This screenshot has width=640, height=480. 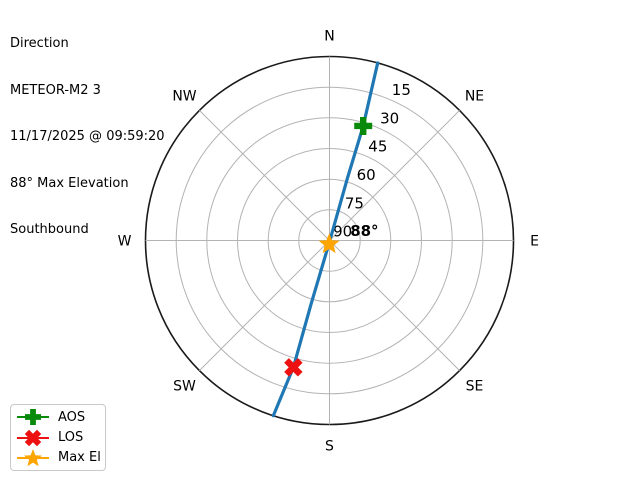 What do you see at coordinates (394, 305) in the screenshot?
I see `compass-spoke-se` at bounding box center [394, 305].